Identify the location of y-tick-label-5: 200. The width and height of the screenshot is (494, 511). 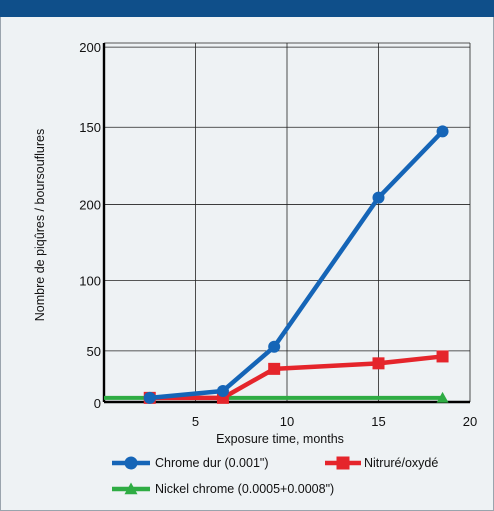
(90, 47).